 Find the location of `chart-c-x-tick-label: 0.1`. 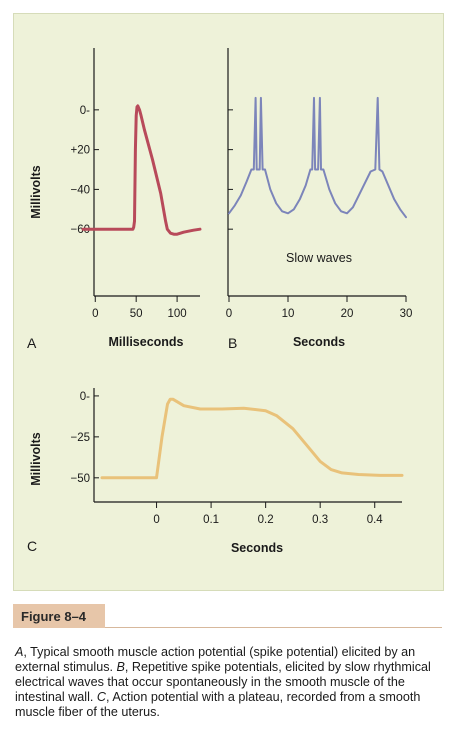

chart-c-x-tick-label: 0.1 is located at coordinates (211, 520).